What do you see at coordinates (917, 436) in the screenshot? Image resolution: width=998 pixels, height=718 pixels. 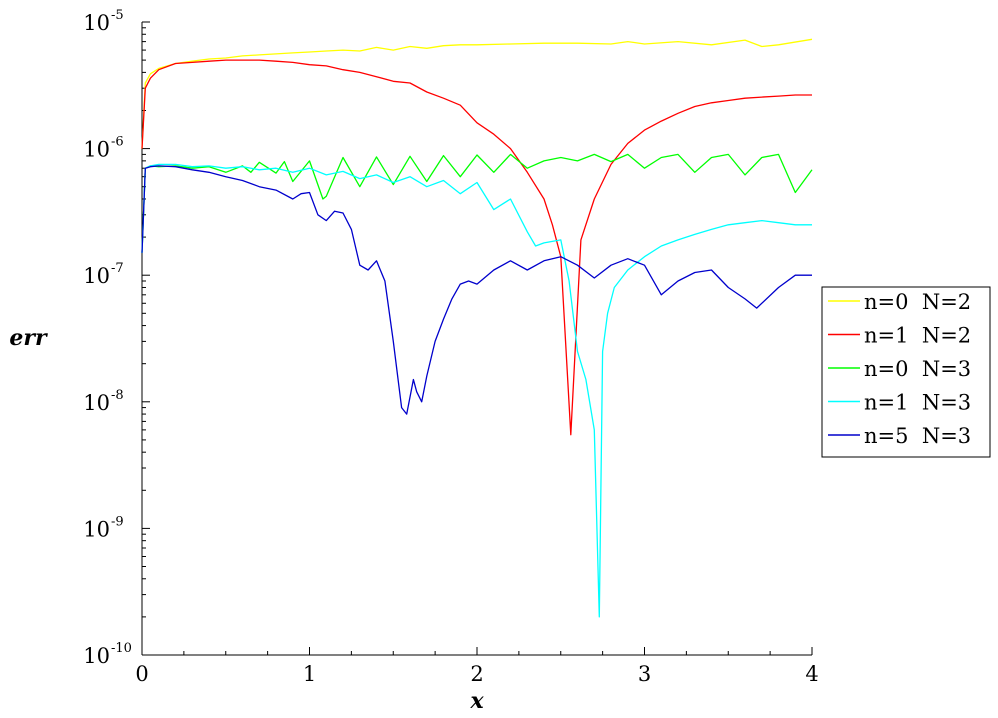 I see `legend-label: n=5 N=3` at bounding box center [917, 436].